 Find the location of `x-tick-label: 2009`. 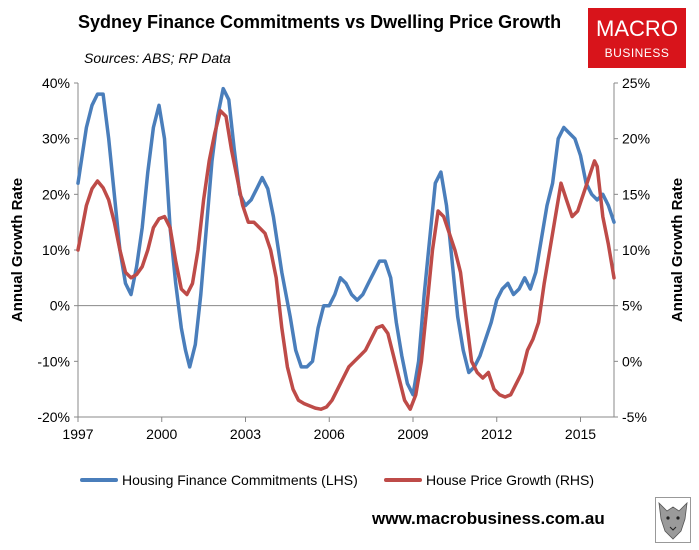

x-tick-label: 2009 is located at coordinates (412, 434).